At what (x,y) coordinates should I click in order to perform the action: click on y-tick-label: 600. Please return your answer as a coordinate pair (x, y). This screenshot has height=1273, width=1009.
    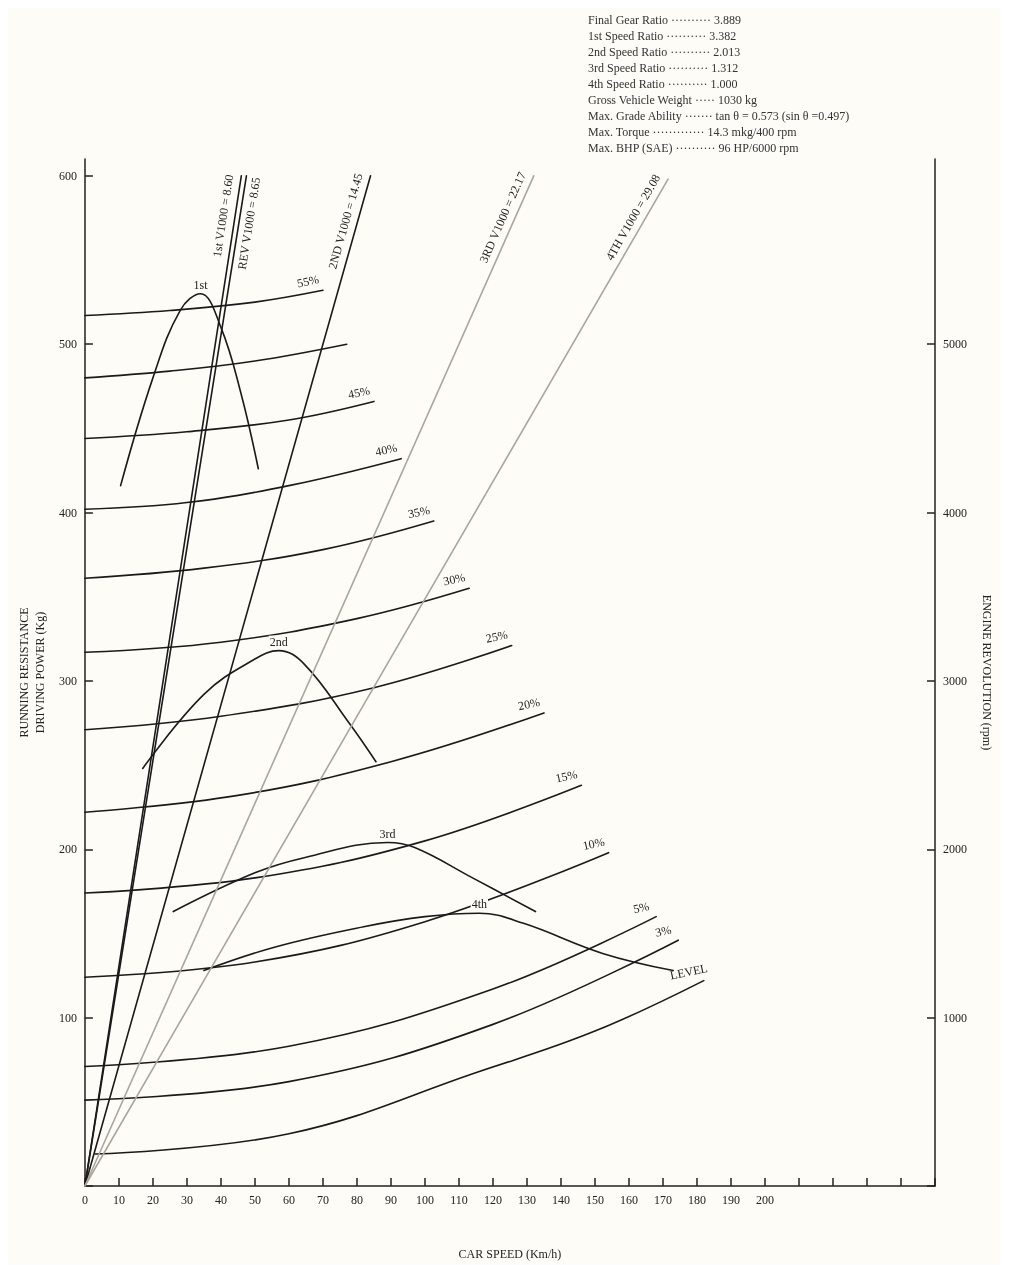
    Looking at the image, I should click on (67, 175).